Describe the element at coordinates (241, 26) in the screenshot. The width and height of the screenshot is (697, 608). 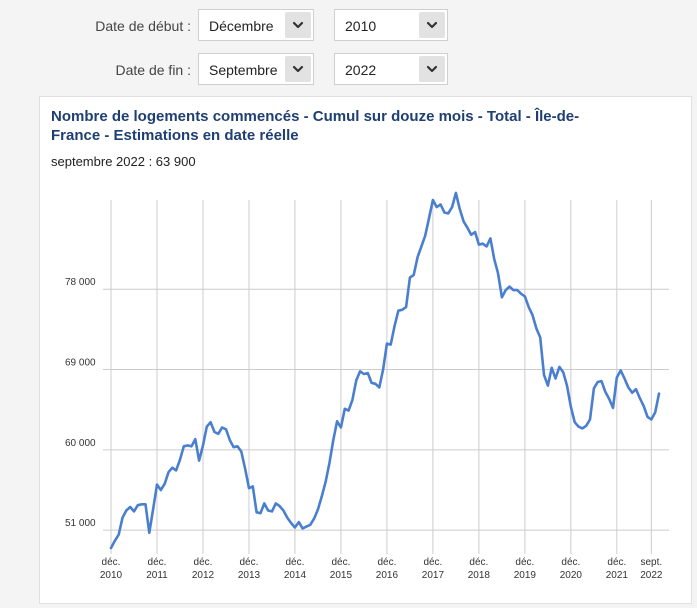
I see `start-month-value: Décembre` at that location.